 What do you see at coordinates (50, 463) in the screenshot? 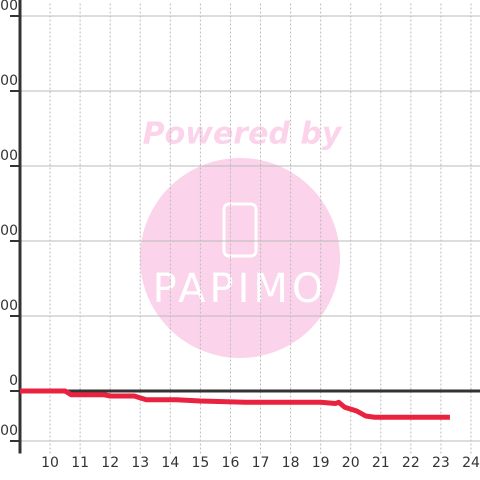
I see `x-tick-label: 10` at bounding box center [50, 463].